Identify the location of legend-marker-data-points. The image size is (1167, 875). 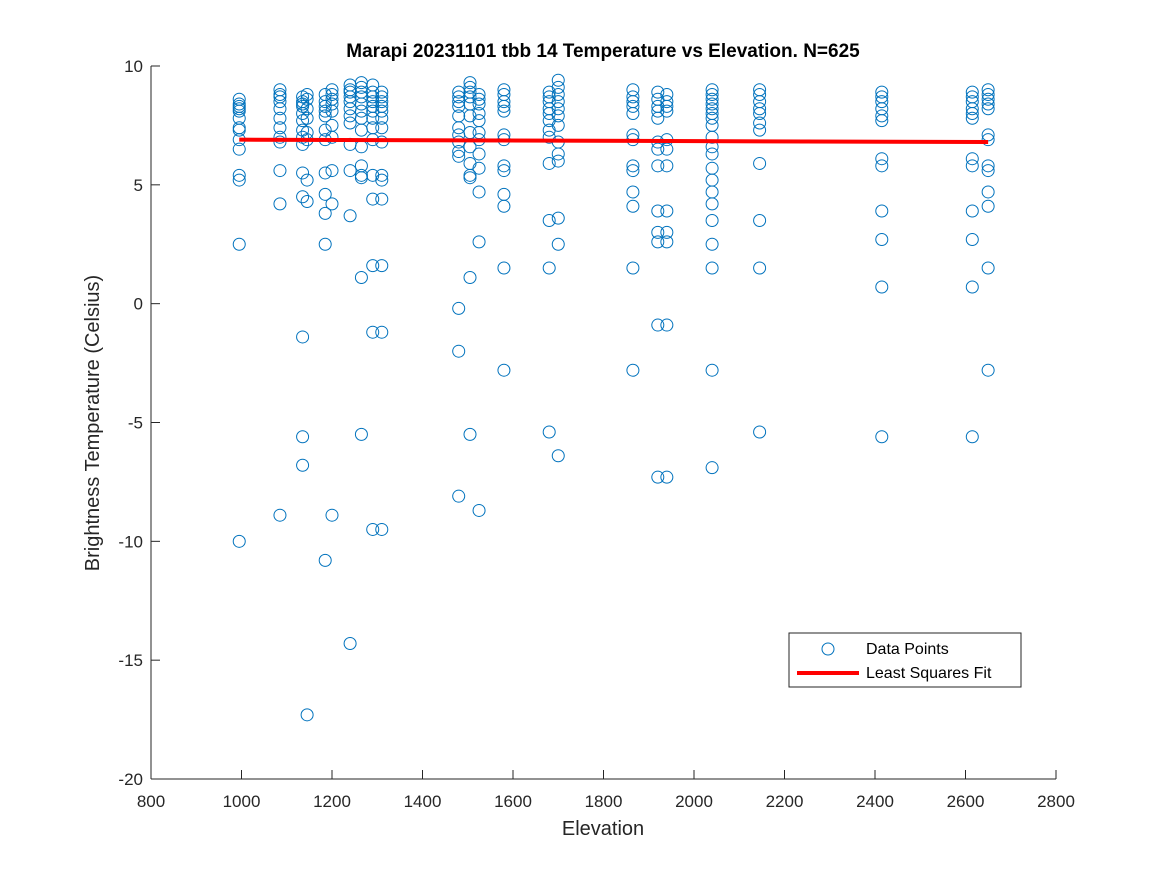
(828, 649).